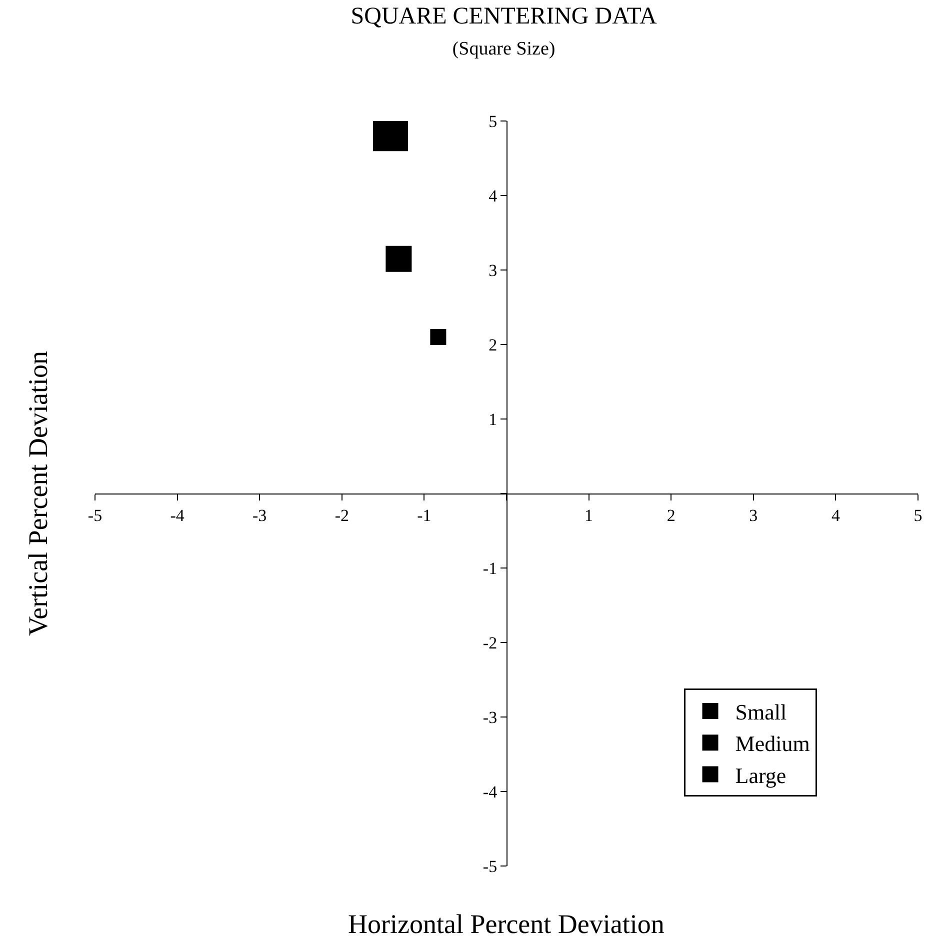 The height and width of the screenshot is (937, 933). Describe the element at coordinates (177, 515) in the screenshot. I see `x-tick-label: -4` at that location.